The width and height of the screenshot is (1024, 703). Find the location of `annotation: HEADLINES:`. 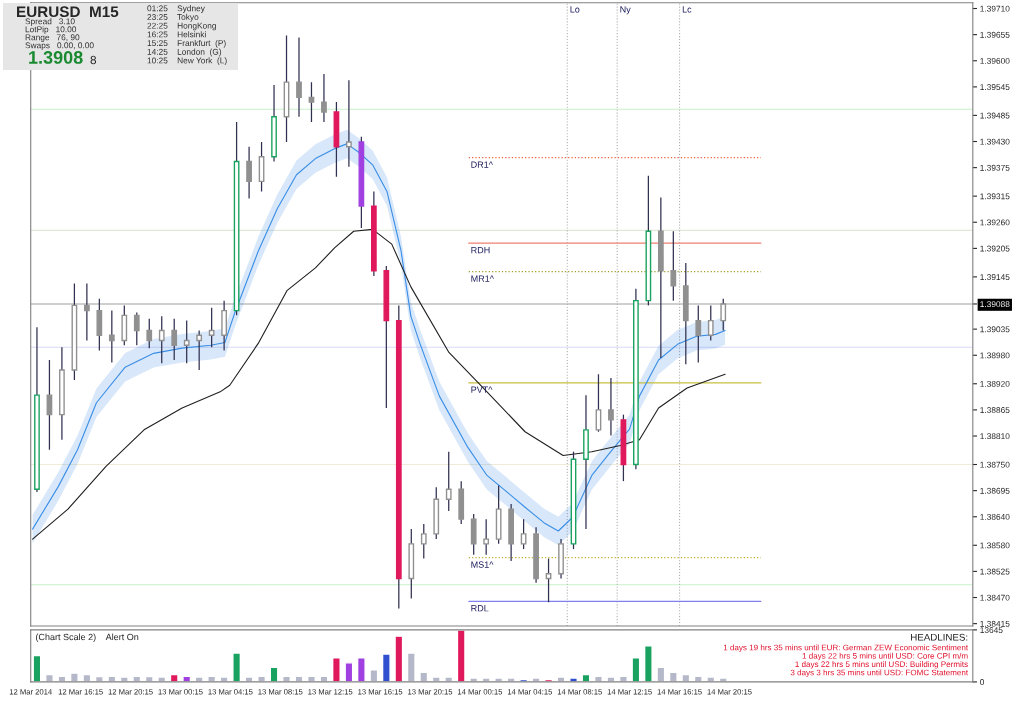

annotation: HEADLINES: is located at coordinates (939, 637).